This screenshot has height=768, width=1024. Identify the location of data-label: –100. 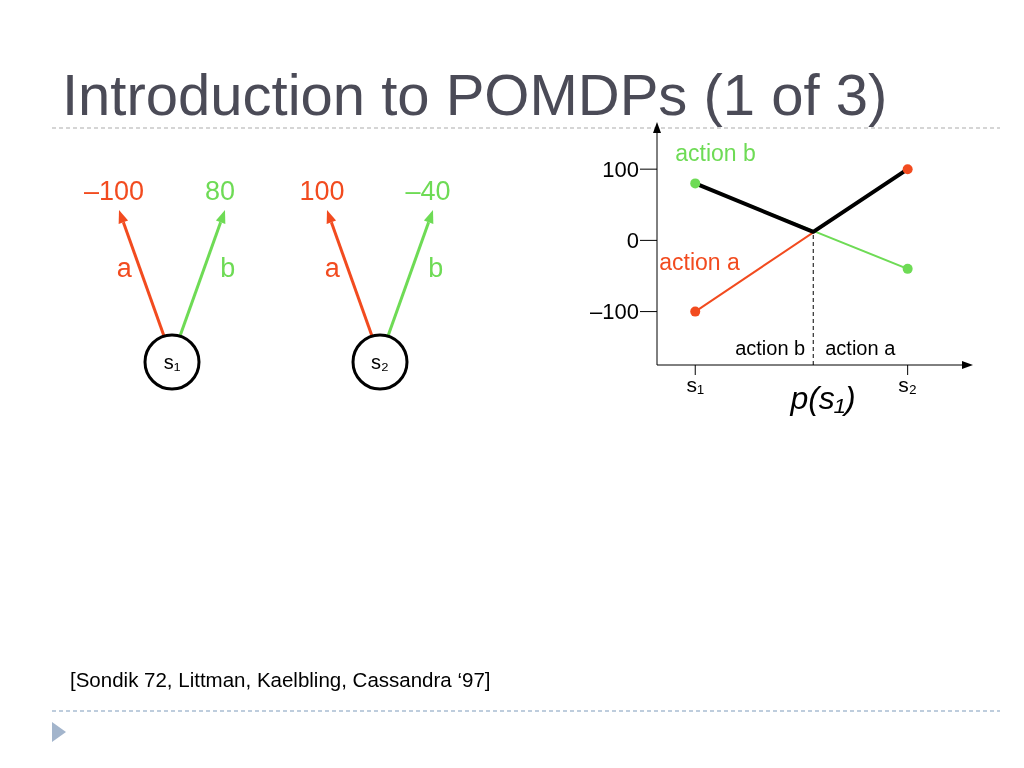
(114, 191).